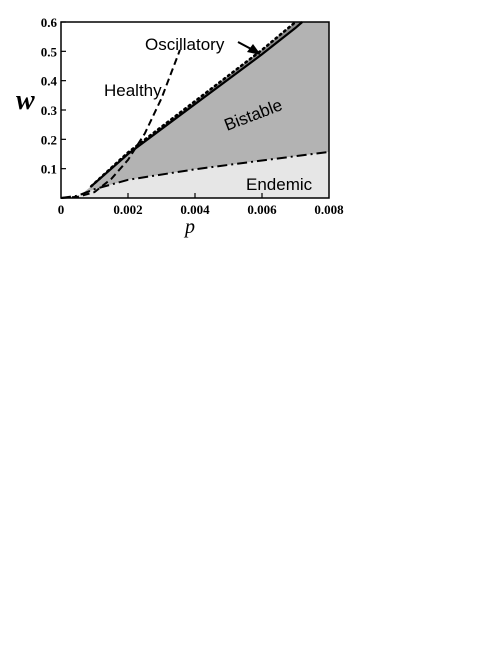  Describe the element at coordinates (61, 209) in the screenshot. I see `x-tick-label: 0` at that location.